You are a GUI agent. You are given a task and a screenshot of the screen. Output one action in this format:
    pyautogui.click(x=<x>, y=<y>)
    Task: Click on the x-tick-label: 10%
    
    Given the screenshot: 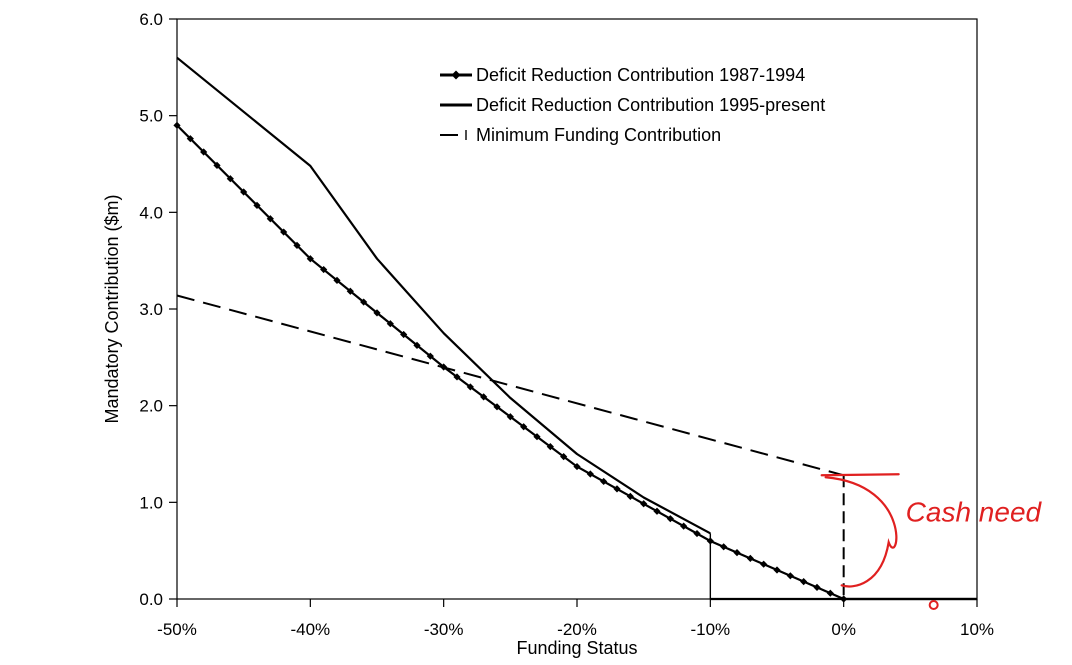 What is the action you would take?
    pyautogui.click(x=977, y=629)
    